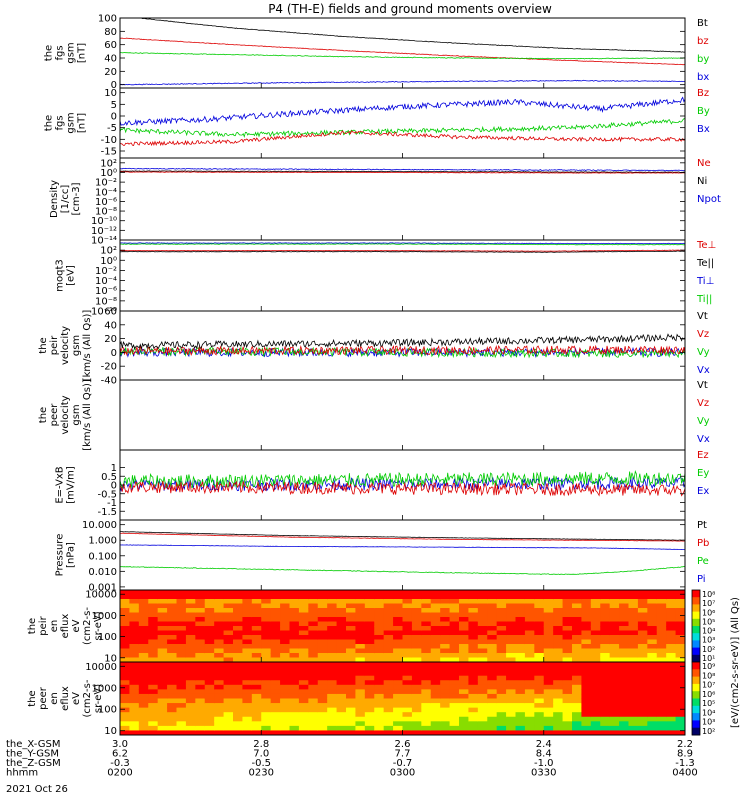 The height and width of the screenshot is (804, 750). What do you see at coordinates (106, 212) in the screenshot?
I see `y-tick-label: 10⁻⁸` at bounding box center [106, 212].